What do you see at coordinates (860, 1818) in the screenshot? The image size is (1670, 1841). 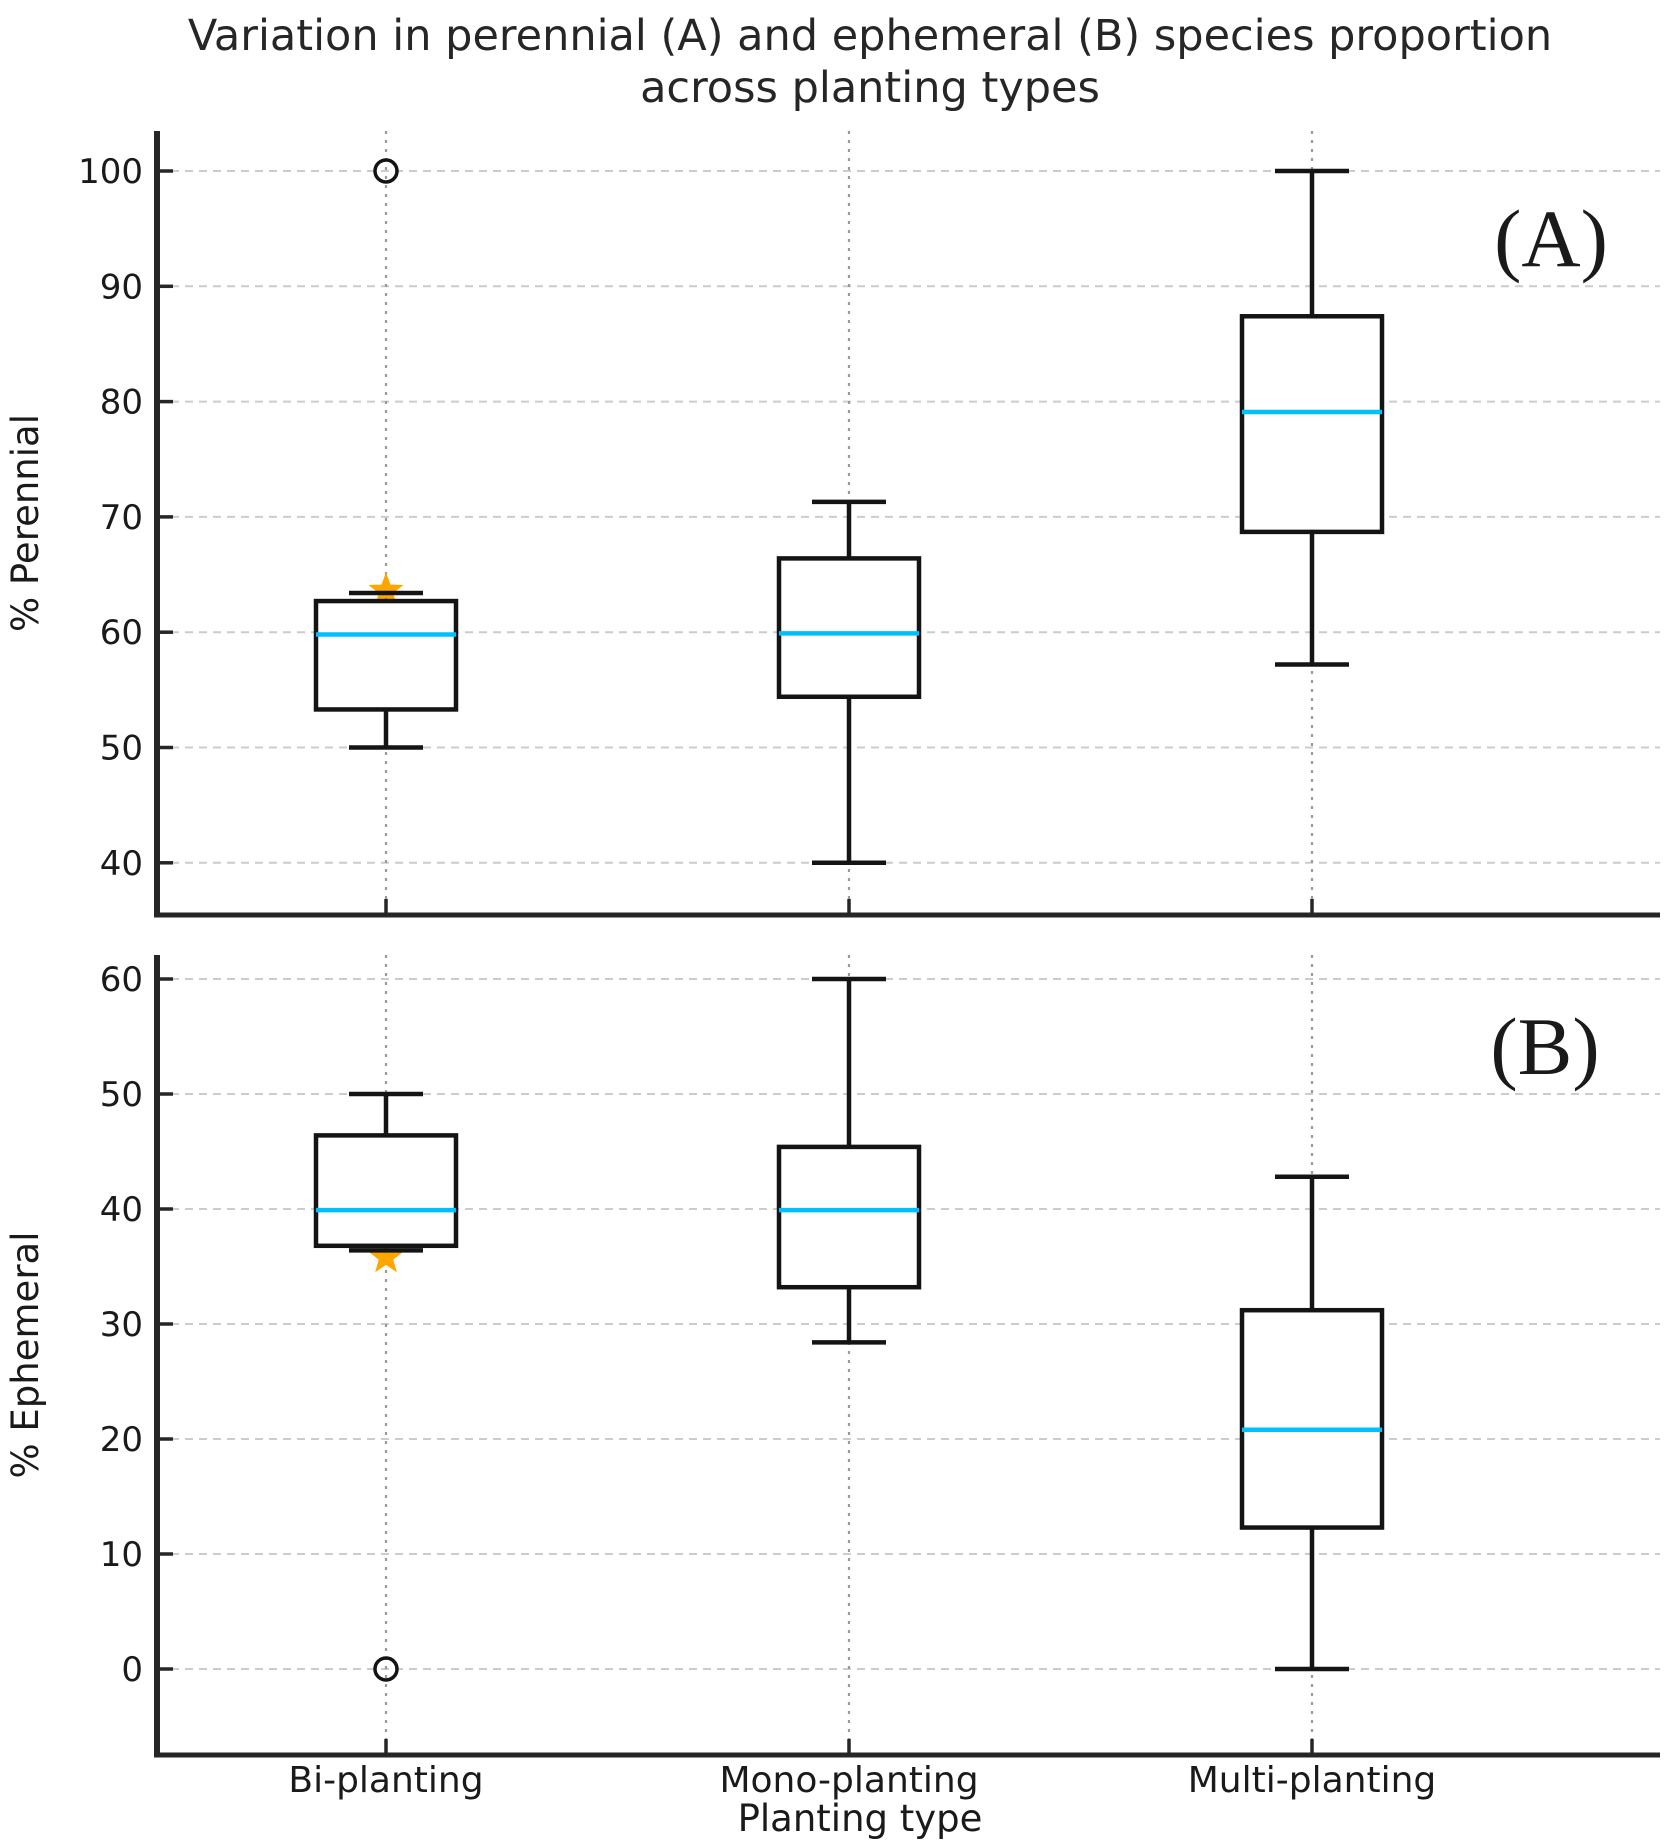 I see `x-axis-title: Planting type` at bounding box center [860, 1818].